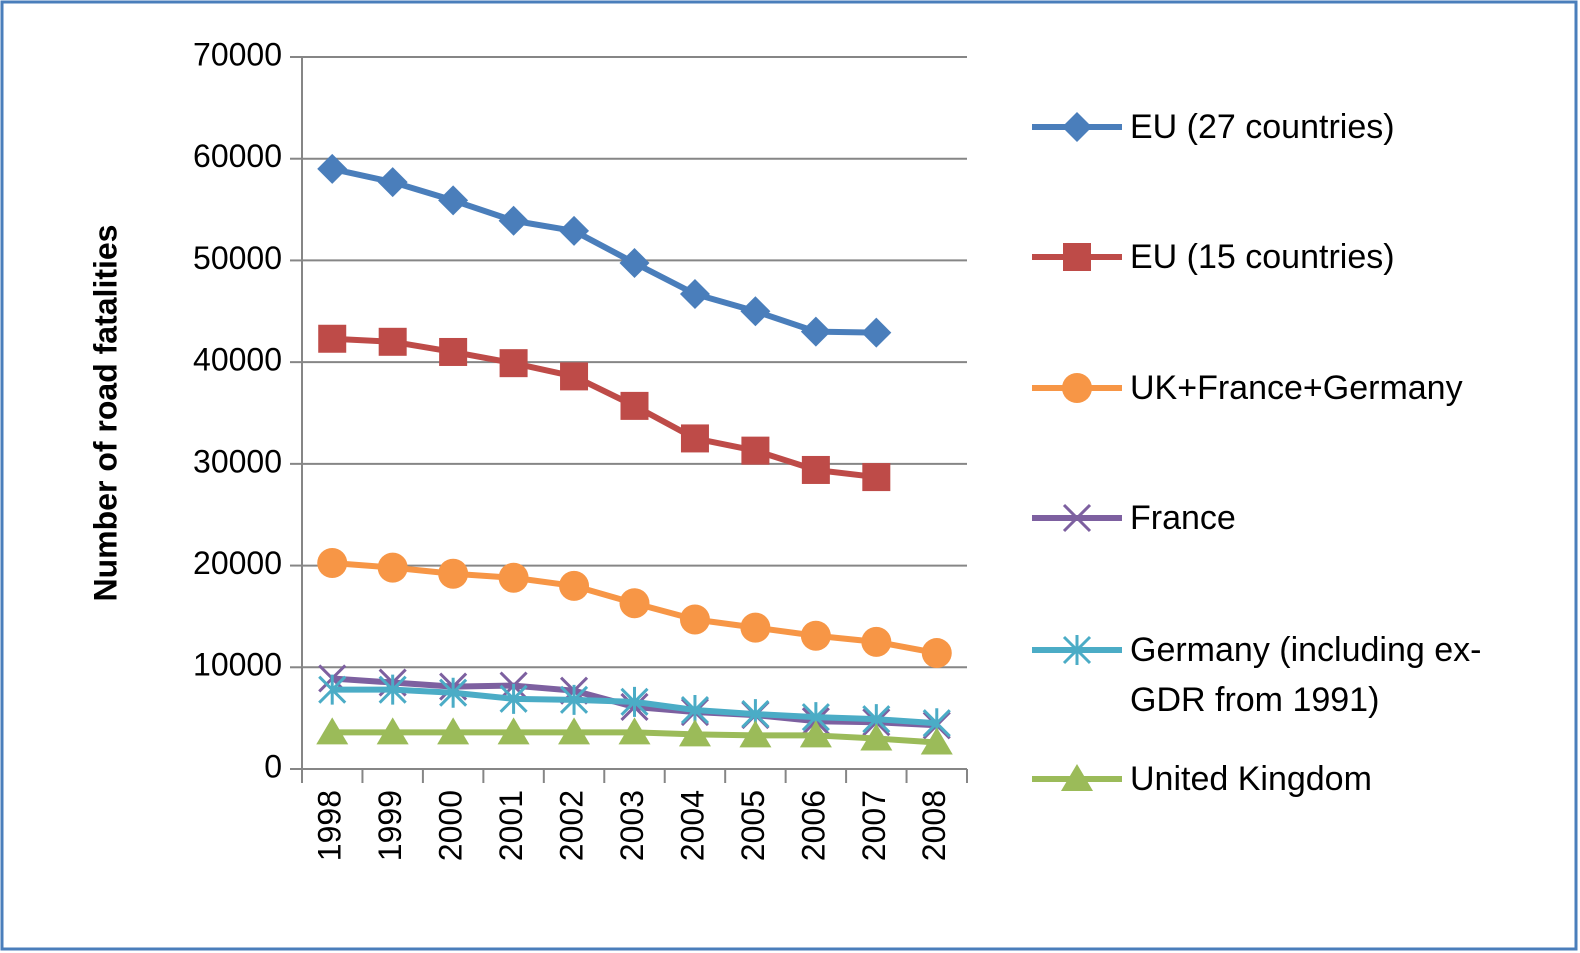 The width and height of the screenshot is (1580, 953). What do you see at coordinates (1262, 127) in the screenshot?
I see `legend-label: EU (27 countries)` at bounding box center [1262, 127].